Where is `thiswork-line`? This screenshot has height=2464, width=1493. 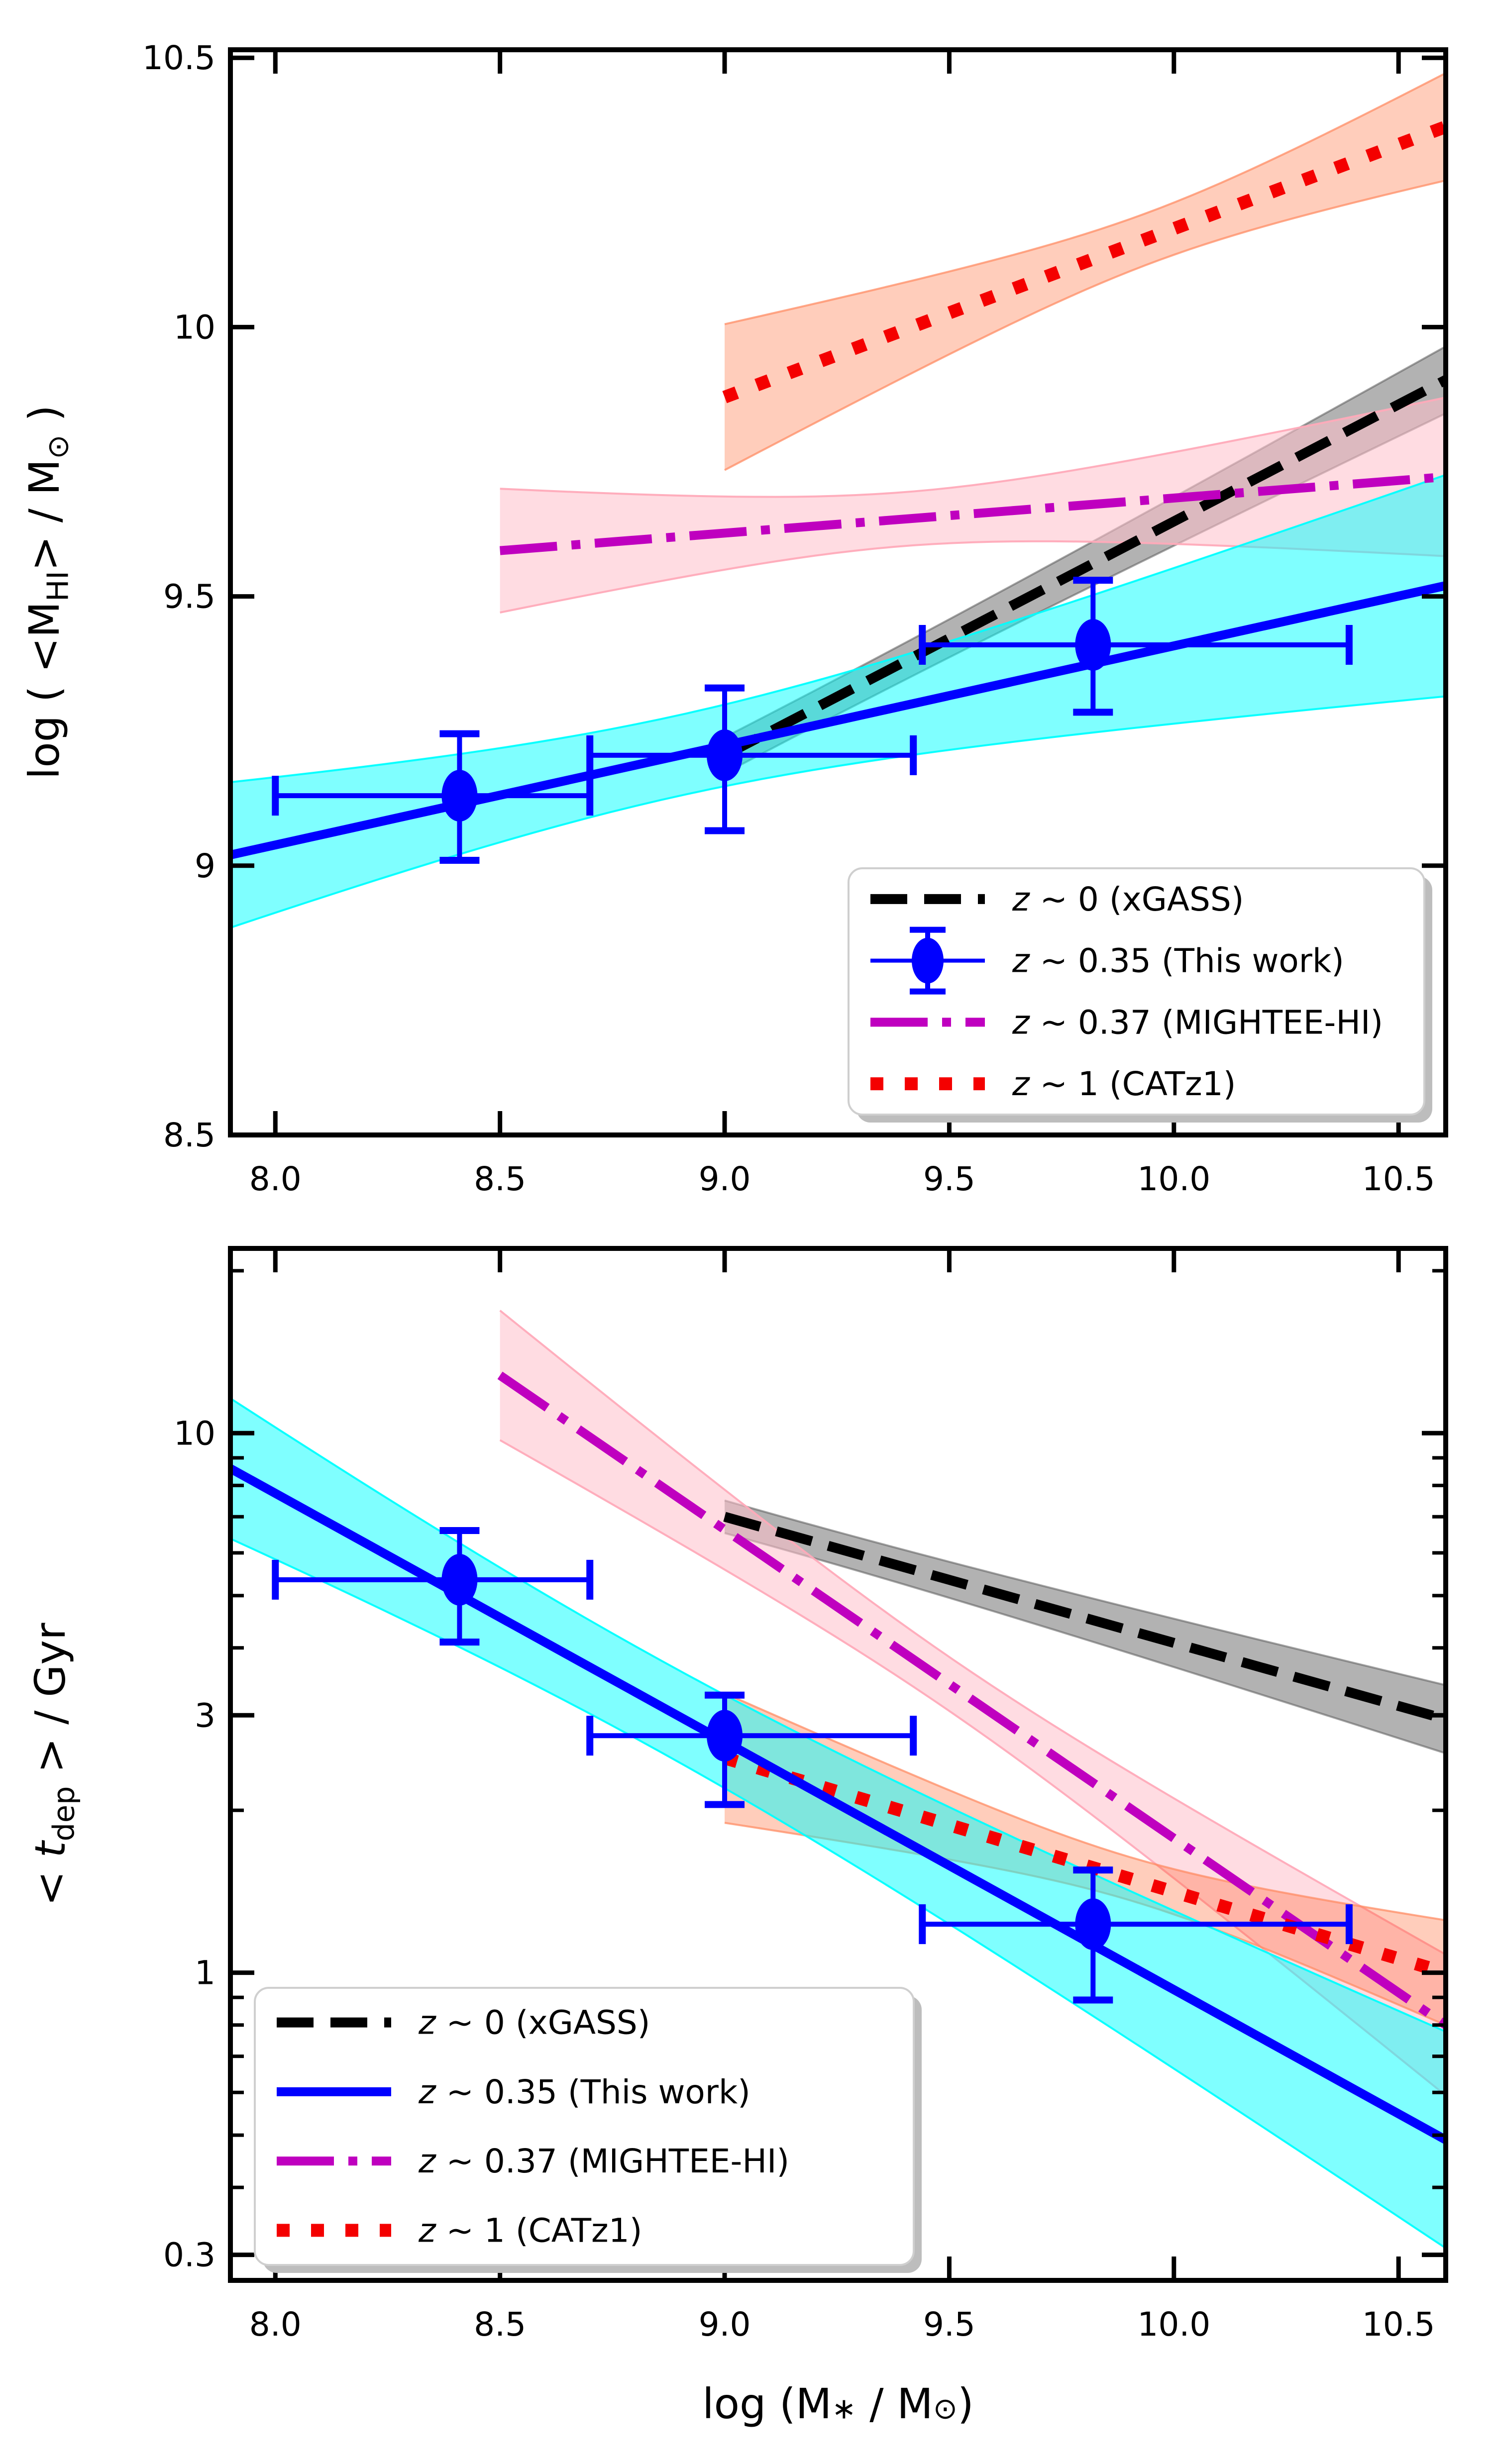 thiswork-line is located at coordinates (838, 720).